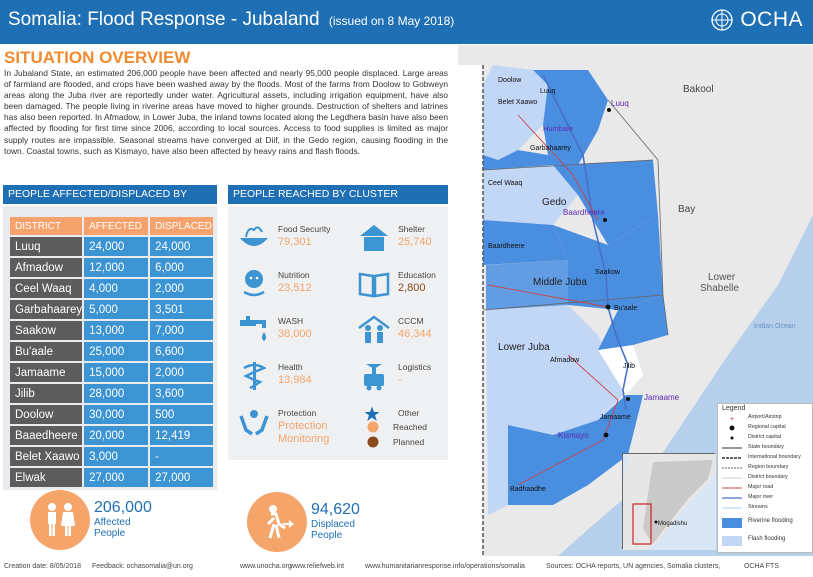  Describe the element at coordinates (293, 293) in the screenshot. I see `cluster-nutrition: Nutrition 23,512` at that location.